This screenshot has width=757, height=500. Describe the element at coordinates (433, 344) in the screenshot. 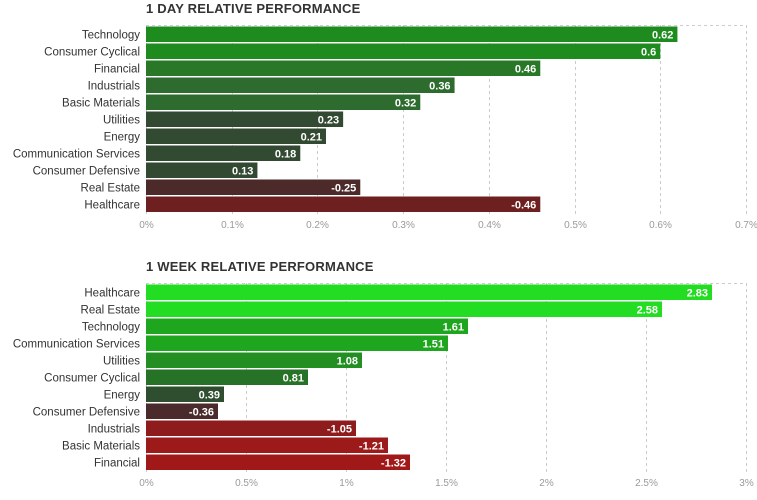

I see `value-label: 1.51` at that location.